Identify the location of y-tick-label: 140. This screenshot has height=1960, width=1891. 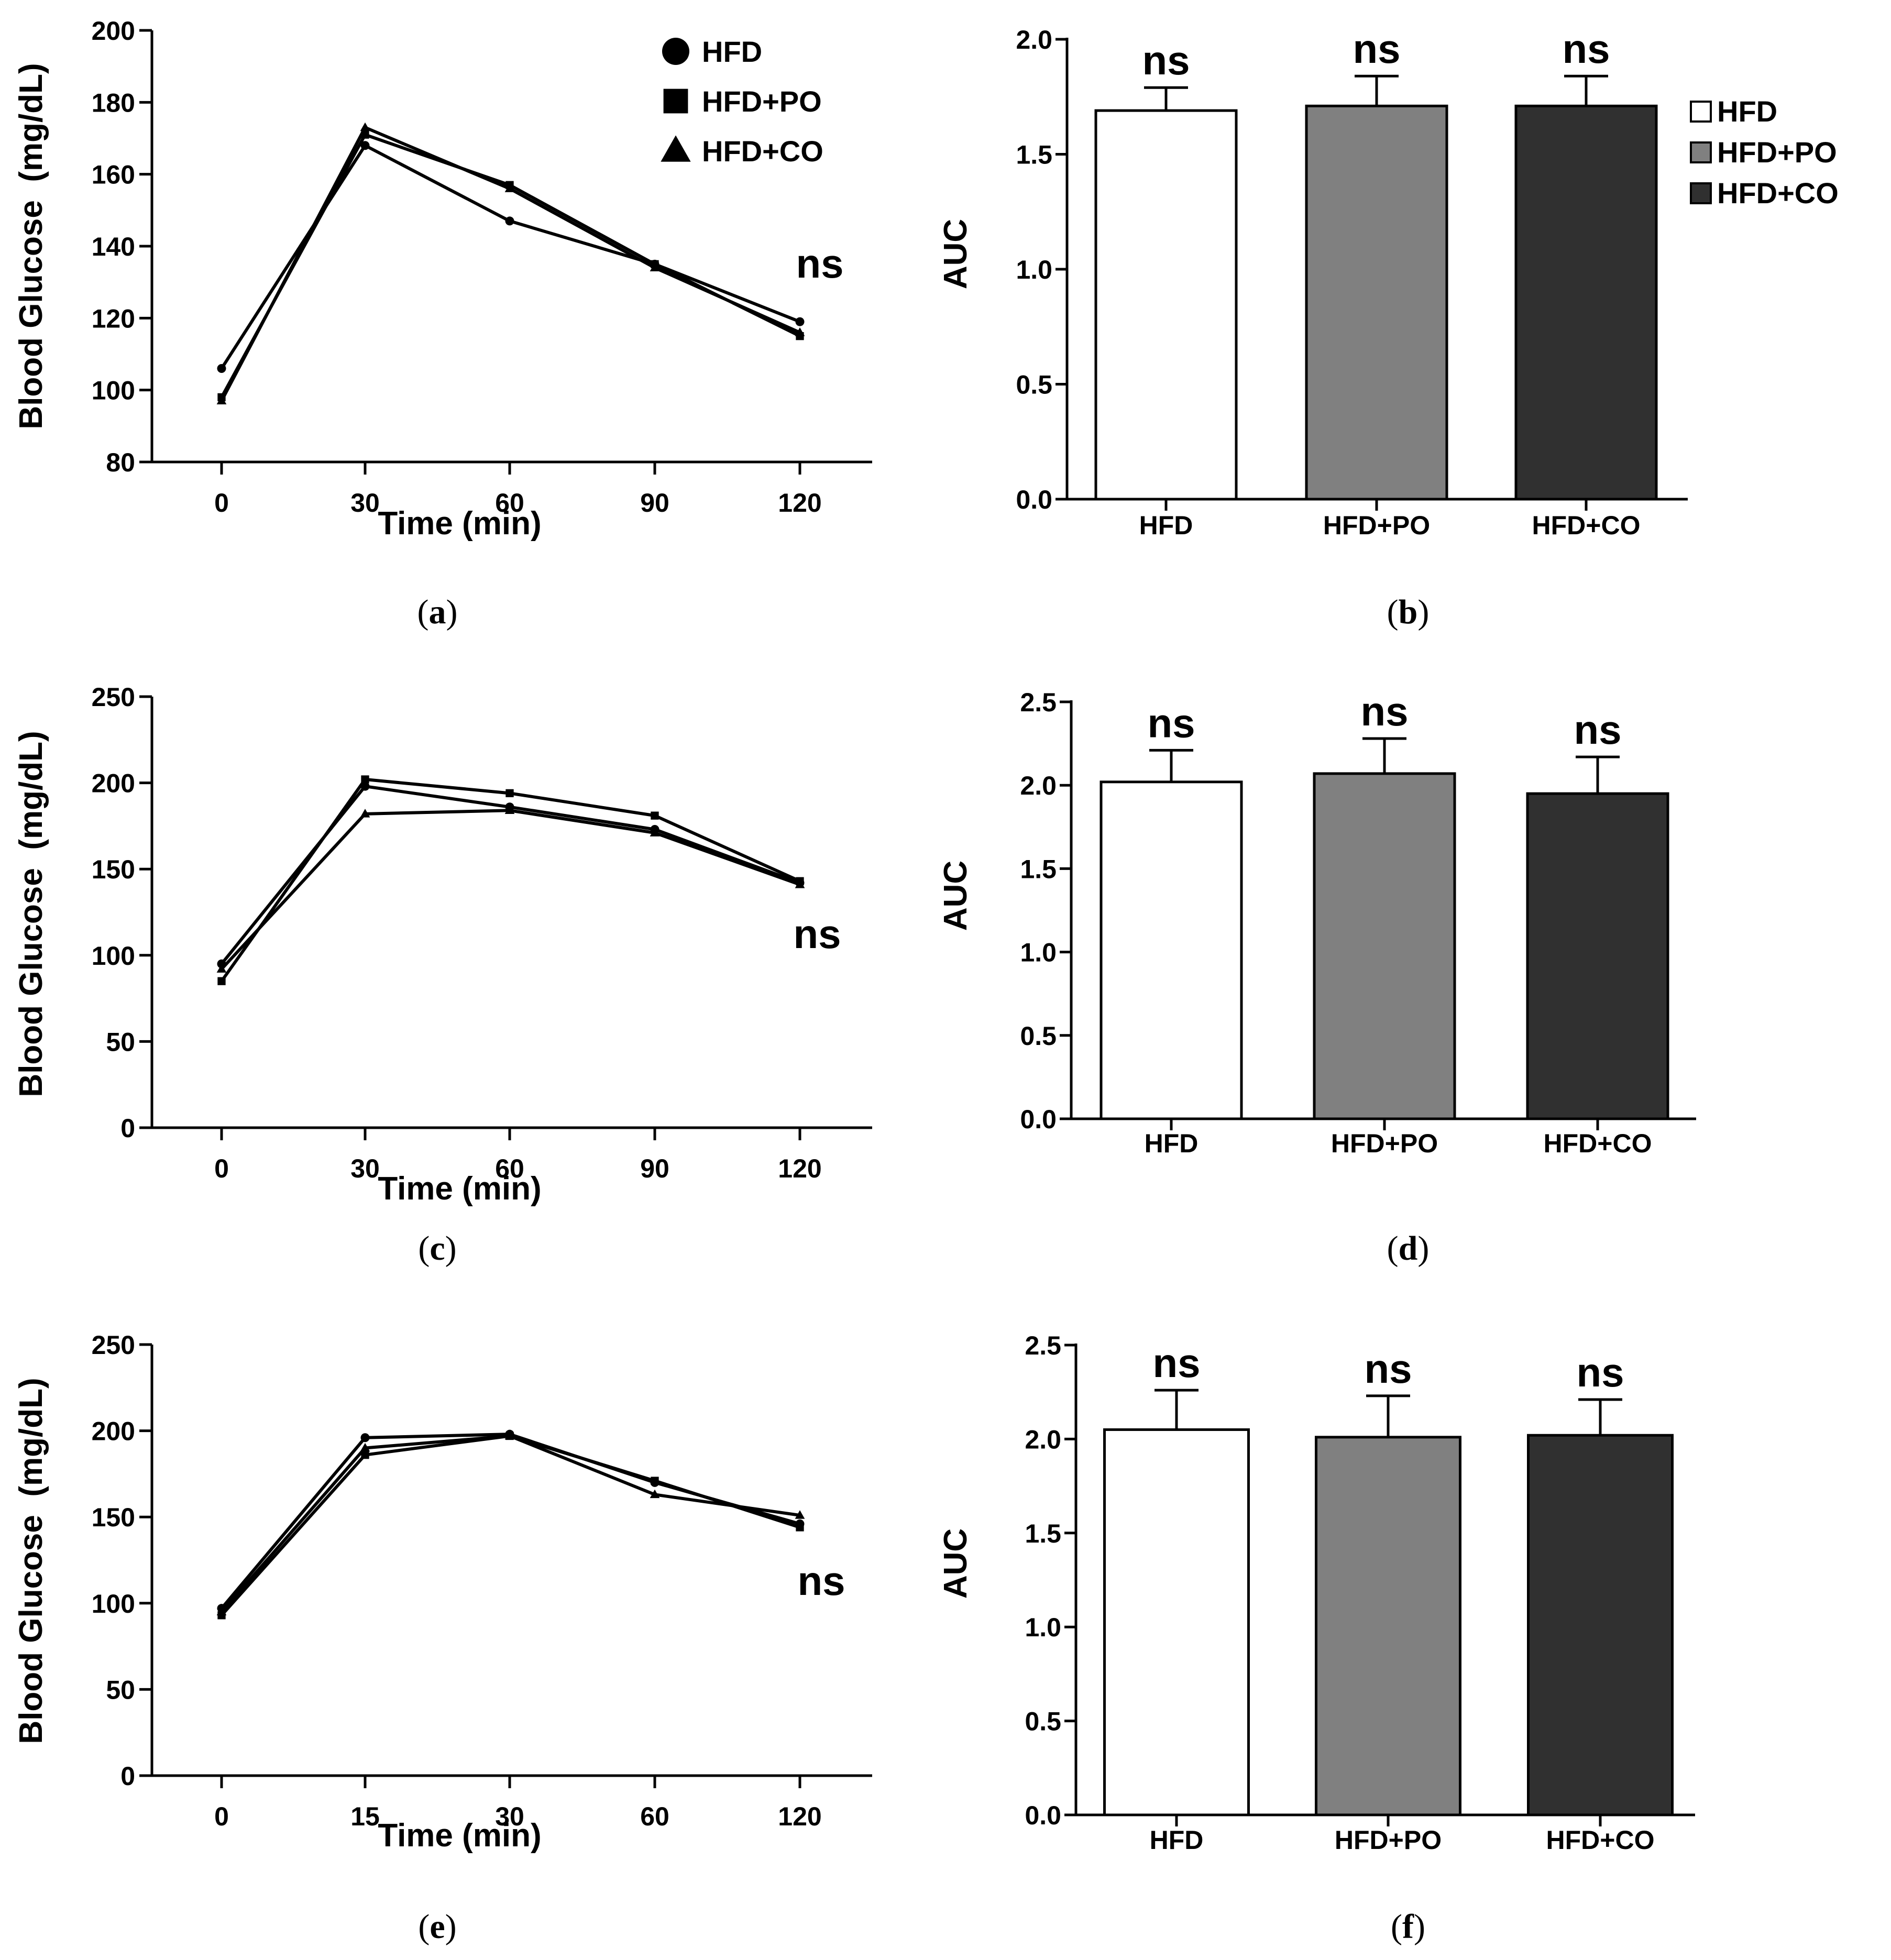
(113, 246).